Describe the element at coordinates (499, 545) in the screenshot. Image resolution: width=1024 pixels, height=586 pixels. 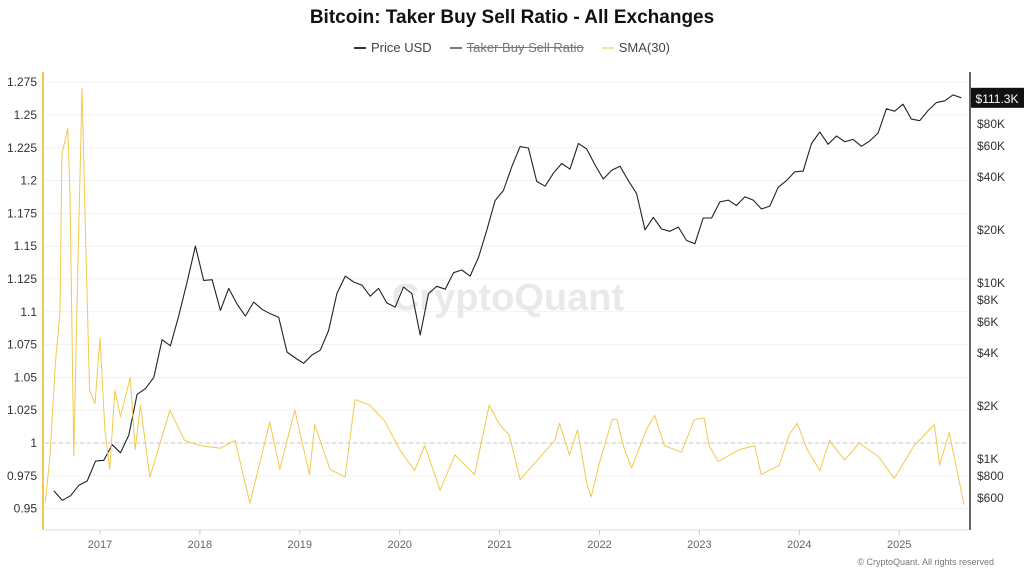
I see `x-tick-label: 2021` at that location.